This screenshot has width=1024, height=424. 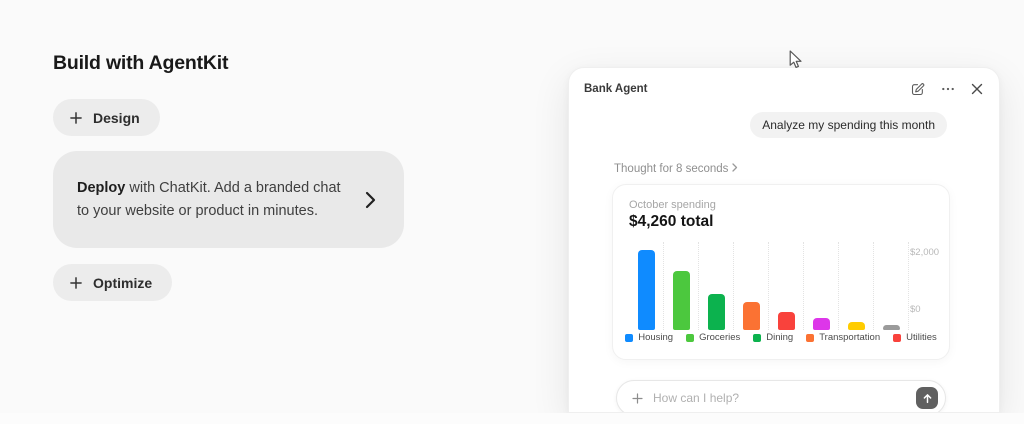 What do you see at coordinates (616, 89) in the screenshot?
I see `widget-title: Bank Agent` at bounding box center [616, 89].